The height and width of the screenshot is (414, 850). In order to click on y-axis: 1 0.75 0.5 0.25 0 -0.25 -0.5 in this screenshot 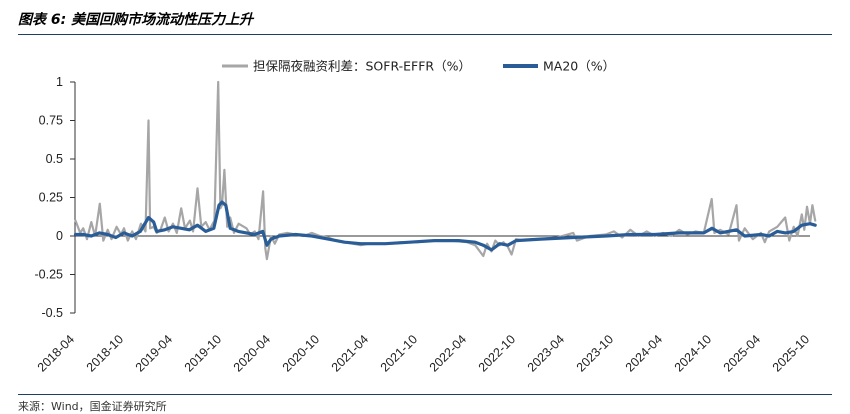, I will do `click(55, 197)`.